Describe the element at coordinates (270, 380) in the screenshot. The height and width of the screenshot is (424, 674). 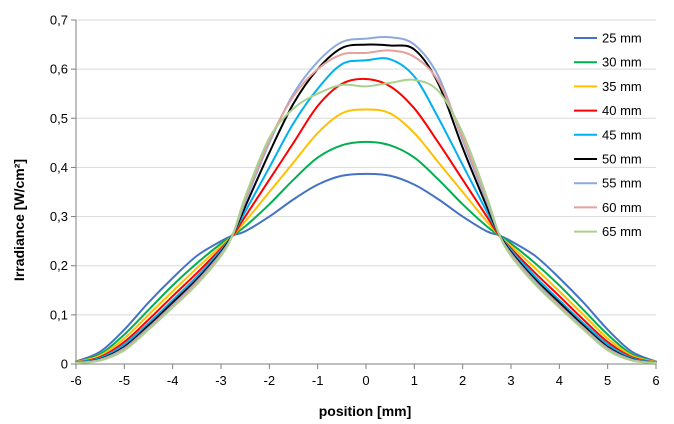
I see `x-tick-label: -2` at that location.